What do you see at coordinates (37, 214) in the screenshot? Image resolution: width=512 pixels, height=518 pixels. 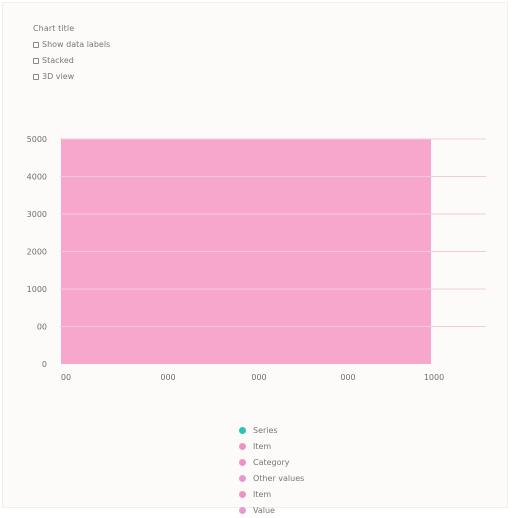 I see `y-tick-label: 3000` at bounding box center [37, 214].